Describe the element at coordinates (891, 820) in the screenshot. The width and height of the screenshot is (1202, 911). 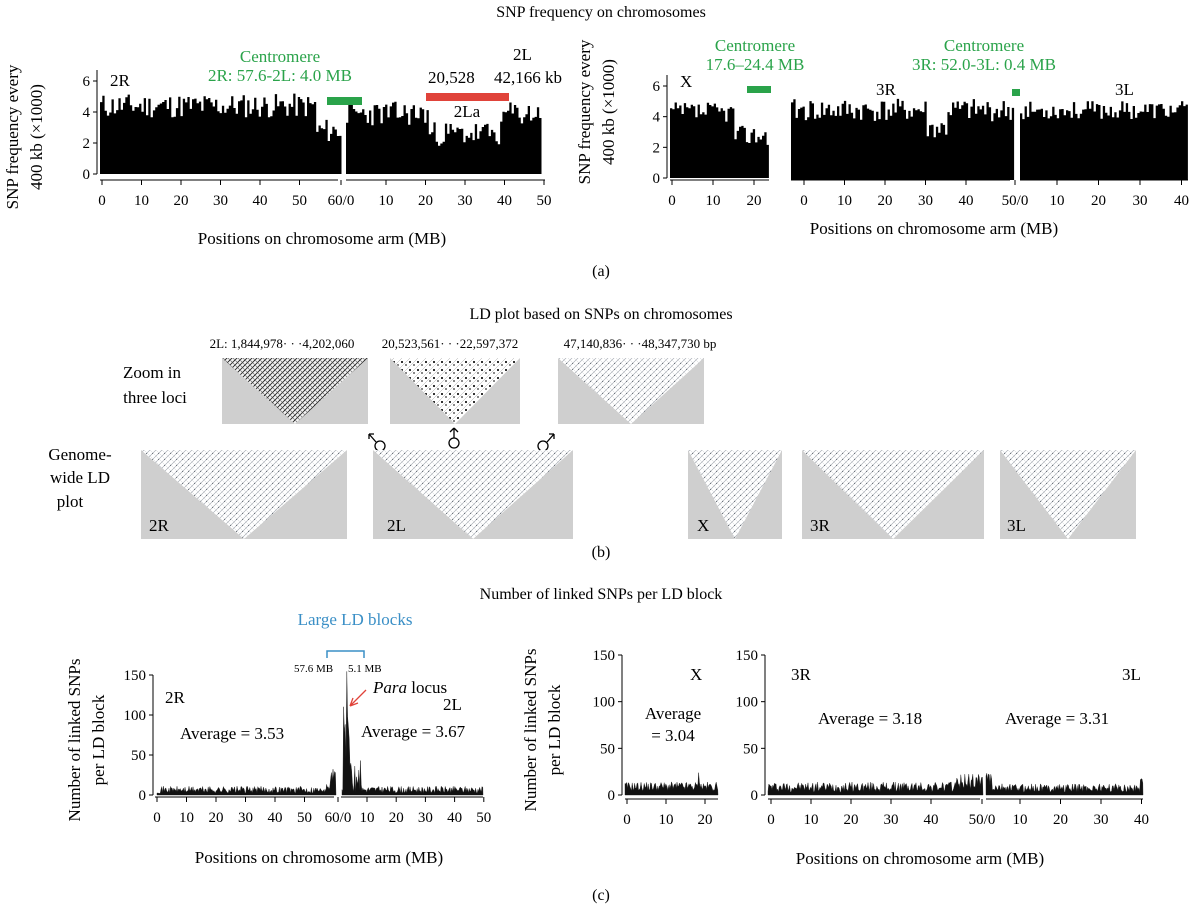
I see `c-3R-xtick-label: 30` at that location.